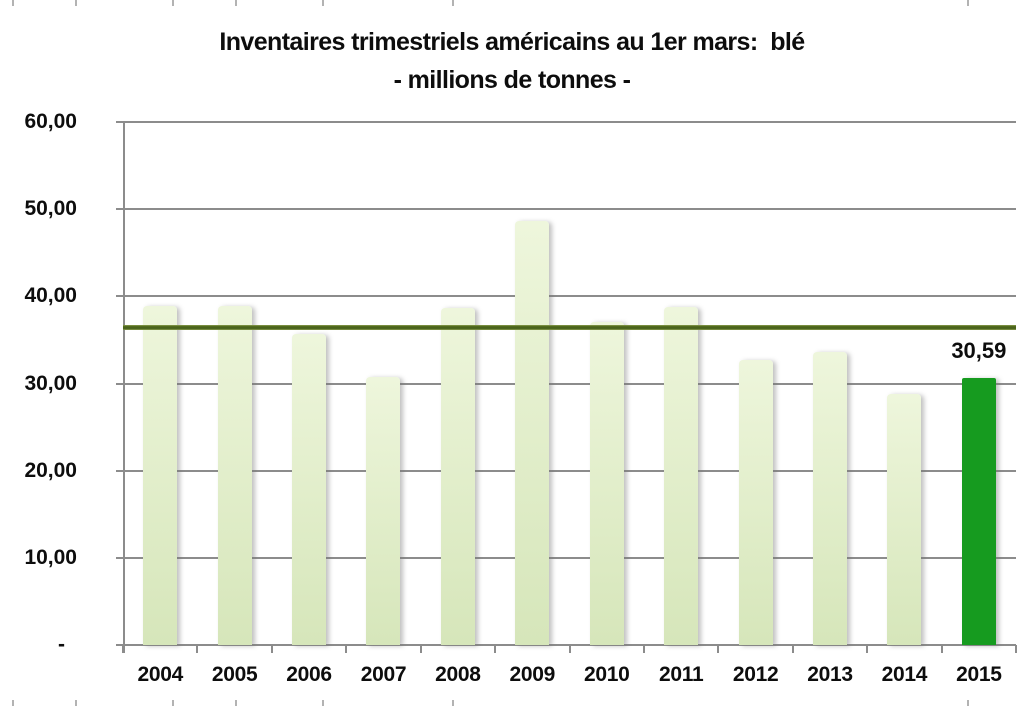  Describe the element at coordinates (830, 674) in the screenshot. I see `x-tick-label-2013: 2013` at that location.